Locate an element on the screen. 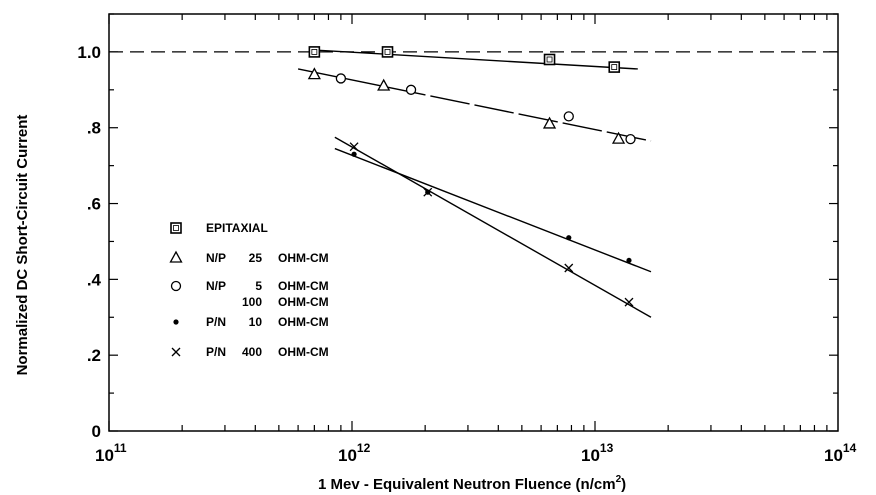  y-tick-label: .4 is located at coordinates (94, 279).